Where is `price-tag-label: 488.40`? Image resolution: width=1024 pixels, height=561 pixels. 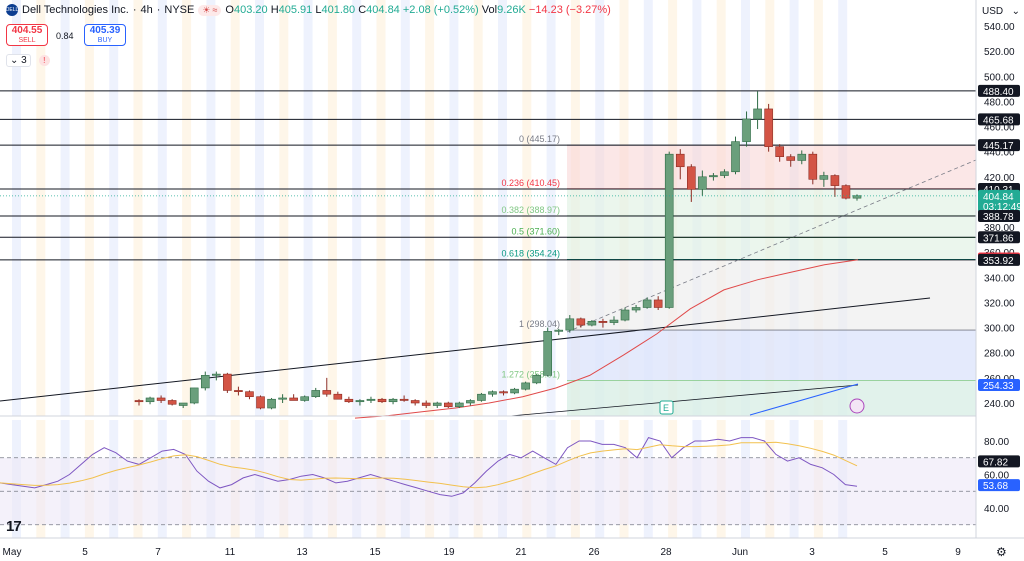 price-tag-label: 488.40 is located at coordinates (998, 92).